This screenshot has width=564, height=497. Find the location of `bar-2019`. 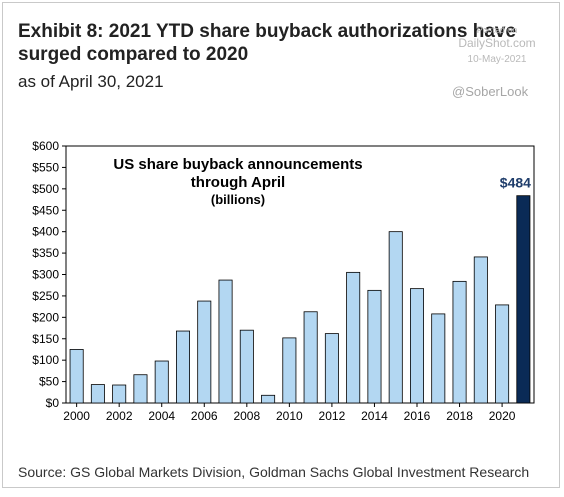

bar-2019 is located at coordinates (480, 330).